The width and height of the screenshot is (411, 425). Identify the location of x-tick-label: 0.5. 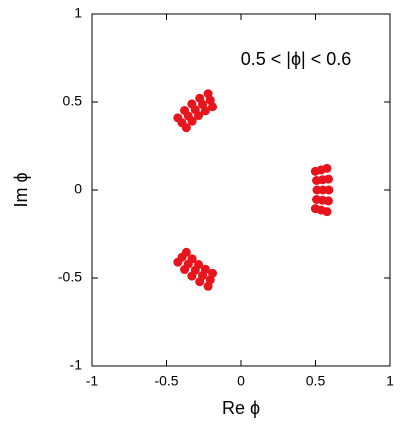
(316, 381).